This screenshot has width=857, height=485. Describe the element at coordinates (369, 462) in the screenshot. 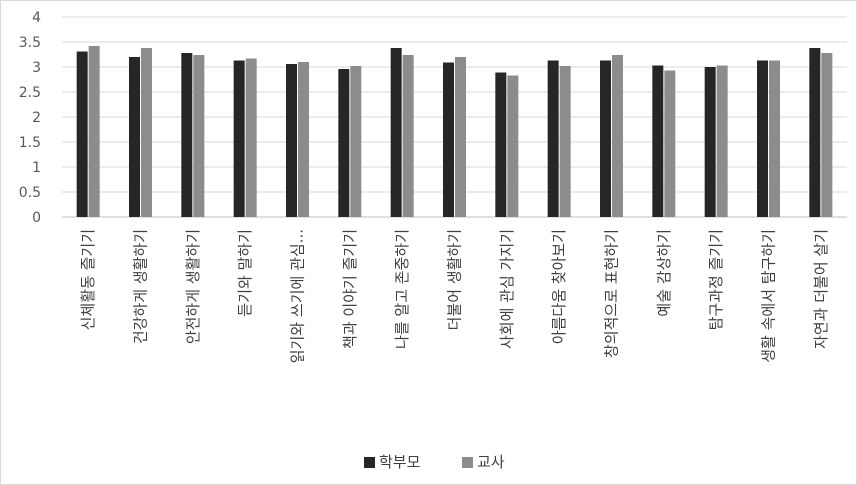

I see `legend-swatch-parents` at that location.